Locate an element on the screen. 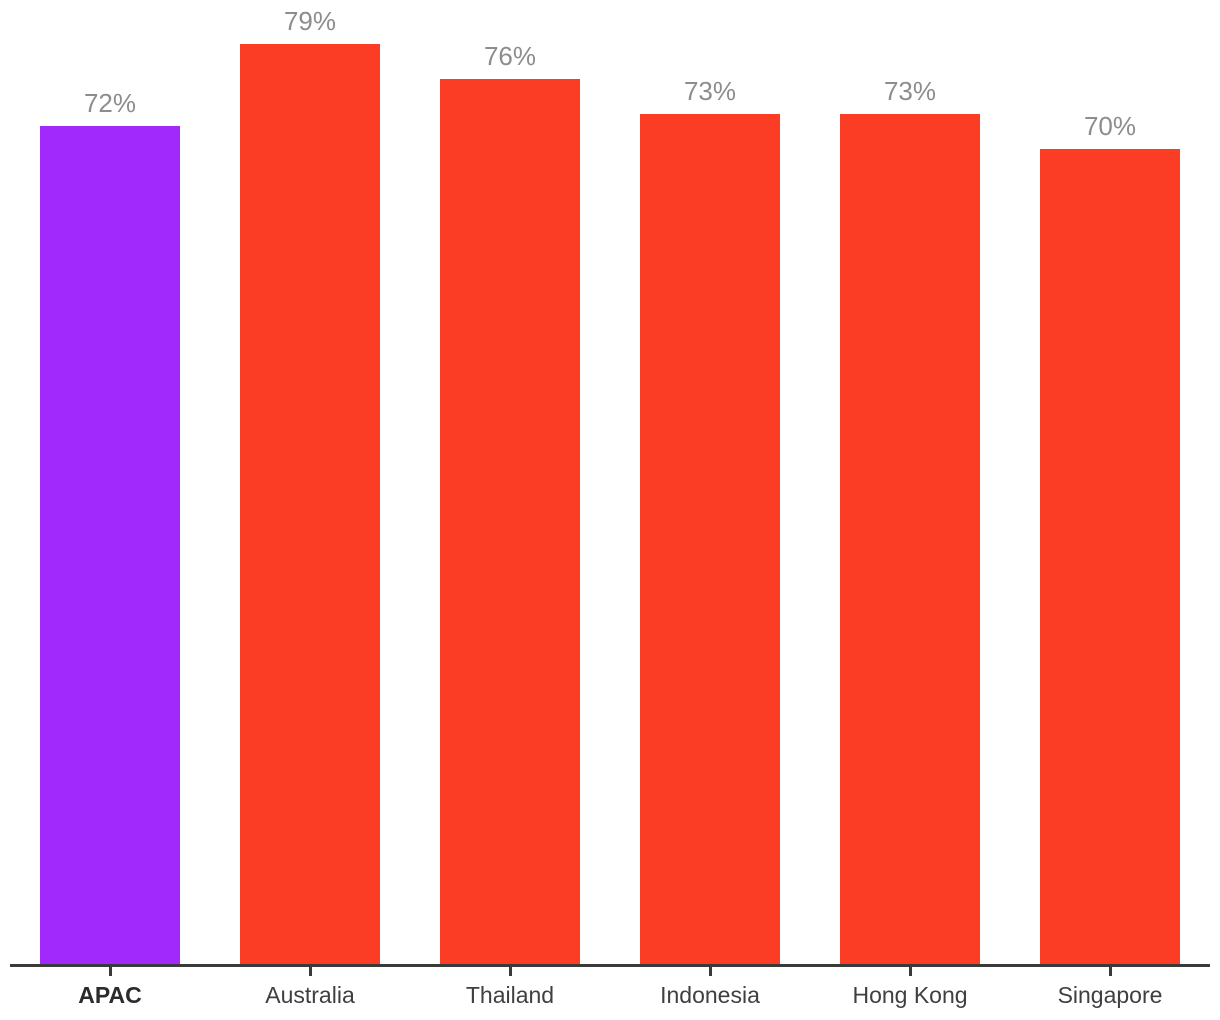  bar-thailand is located at coordinates (510, 521).